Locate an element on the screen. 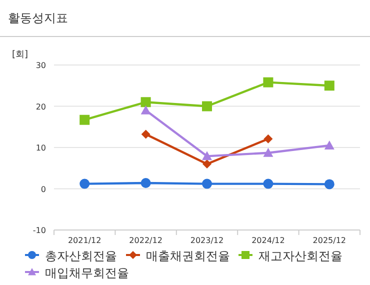 The height and width of the screenshot is (285, 370). legend-item: 재고자산회전율 is located at coordinates (290, 256).